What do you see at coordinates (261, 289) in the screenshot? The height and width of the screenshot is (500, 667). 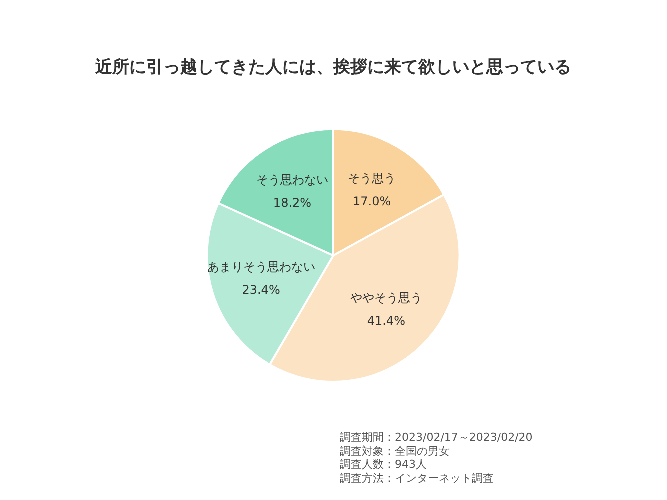 I see `data-label: 23.4%` at bounding box center [261, 289].